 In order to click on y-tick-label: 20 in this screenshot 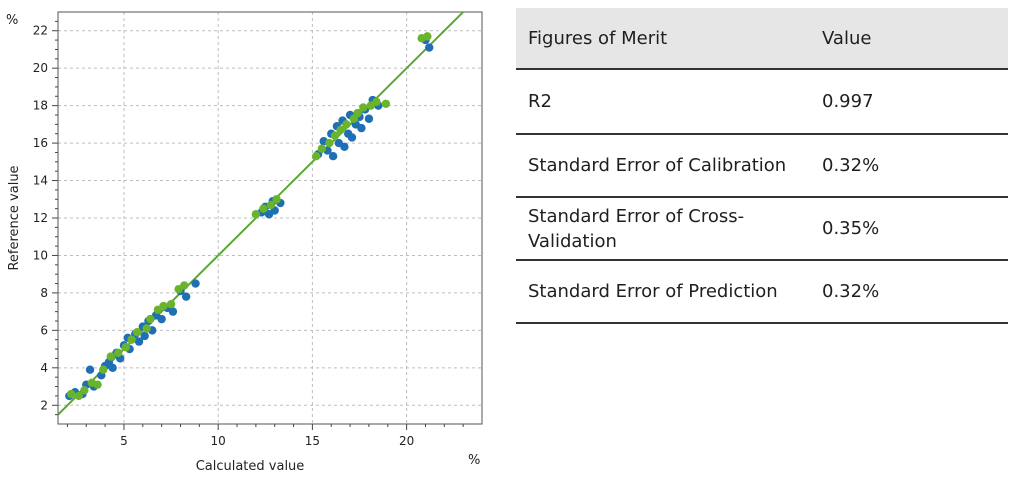, I will do `click(40, 68)`.